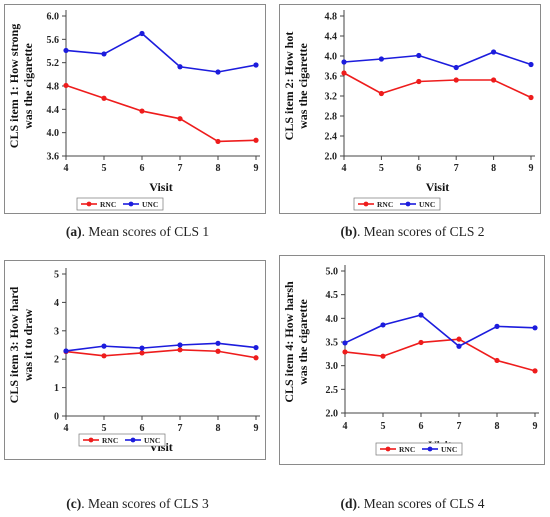 The height and width of the screenshot is (517, 550). I want to click on y-axis-label-line: CLS item 3: How hard, so click(14, 344).